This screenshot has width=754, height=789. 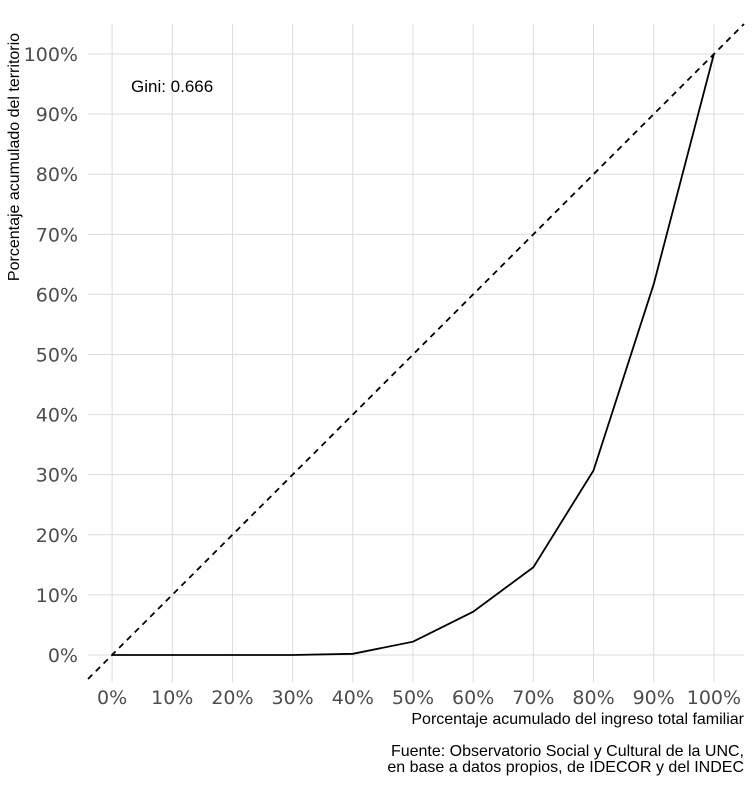 What do you see at coordinates (172, 86) in the screenshot?
I see `gini-annotation: Gini: 0.666` at bounding box center [172, 86].